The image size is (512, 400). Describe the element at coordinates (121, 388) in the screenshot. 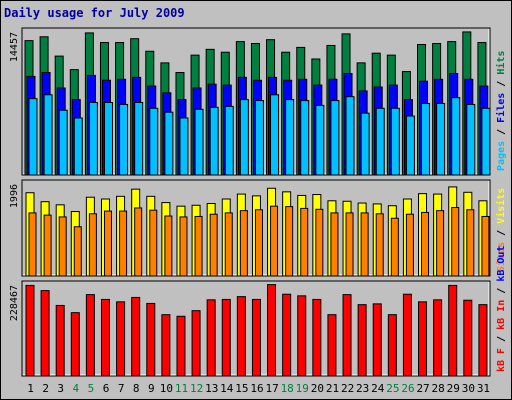

I see `day-label: 7` at that location.